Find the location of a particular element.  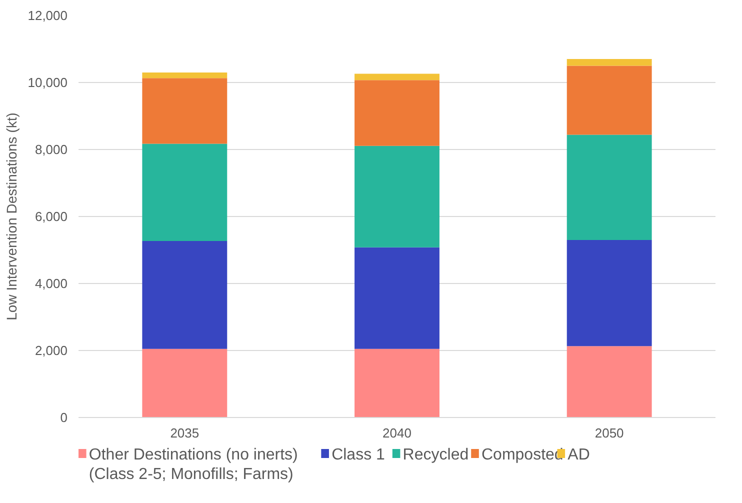

y-tick-label: 10,000 is located at coordinates (48, 82).